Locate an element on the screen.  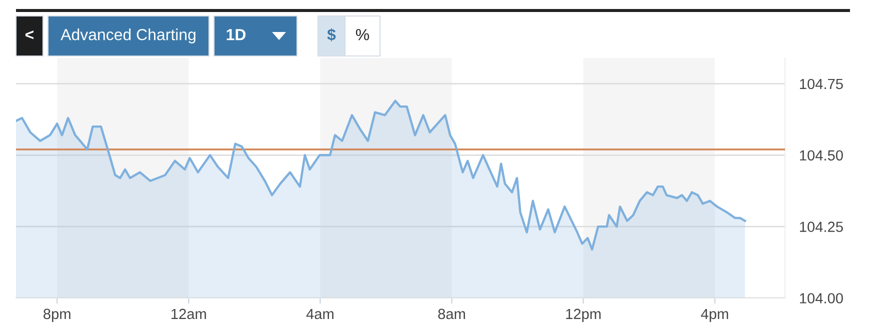
text: Advanced Charting is located at coordinates (128, 36).